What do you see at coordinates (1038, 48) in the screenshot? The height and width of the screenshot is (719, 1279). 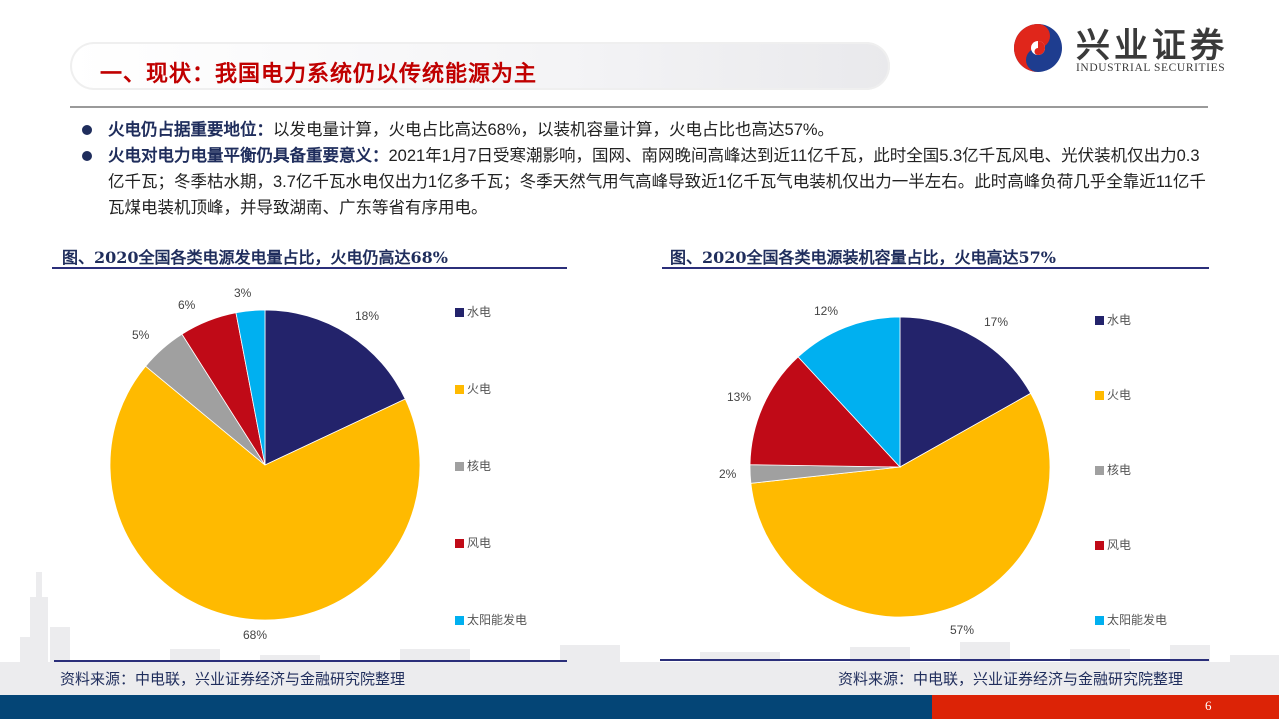 I see `company-logo-icon` at bounding box center [1038, 48].